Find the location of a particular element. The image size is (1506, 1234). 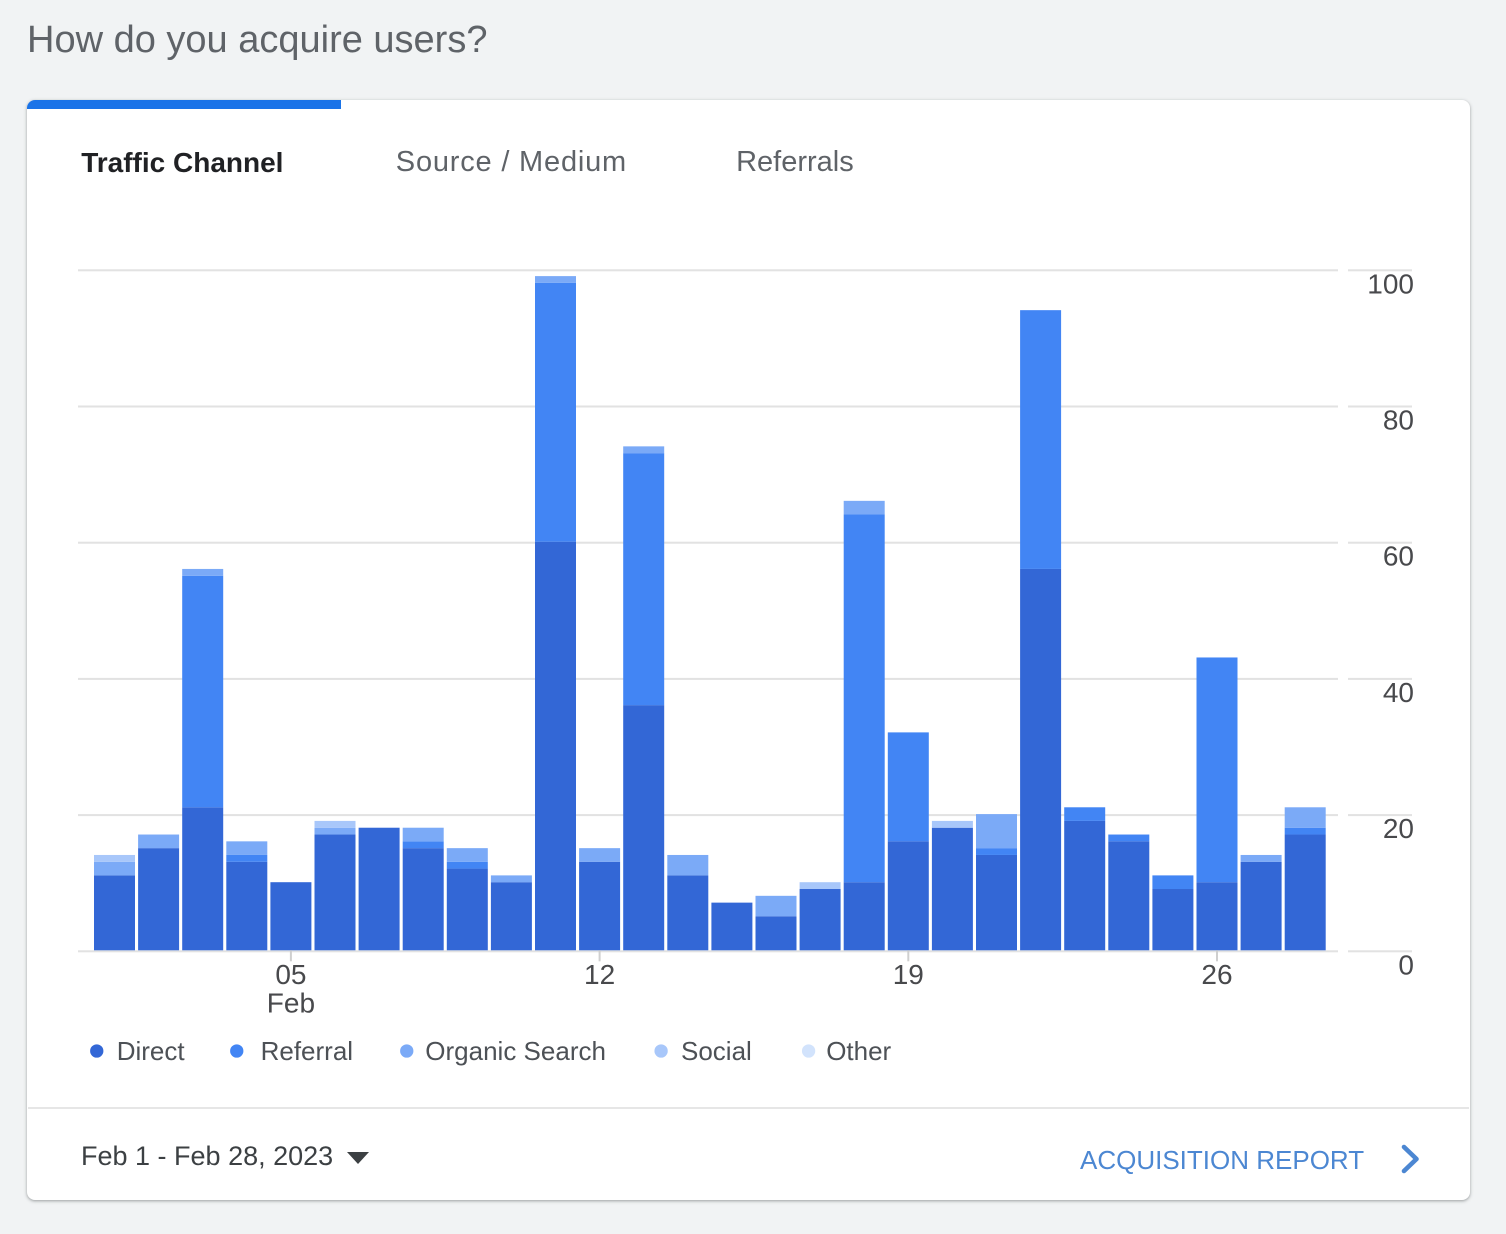

svg-text: 19 is located at coordinates (908, 974).